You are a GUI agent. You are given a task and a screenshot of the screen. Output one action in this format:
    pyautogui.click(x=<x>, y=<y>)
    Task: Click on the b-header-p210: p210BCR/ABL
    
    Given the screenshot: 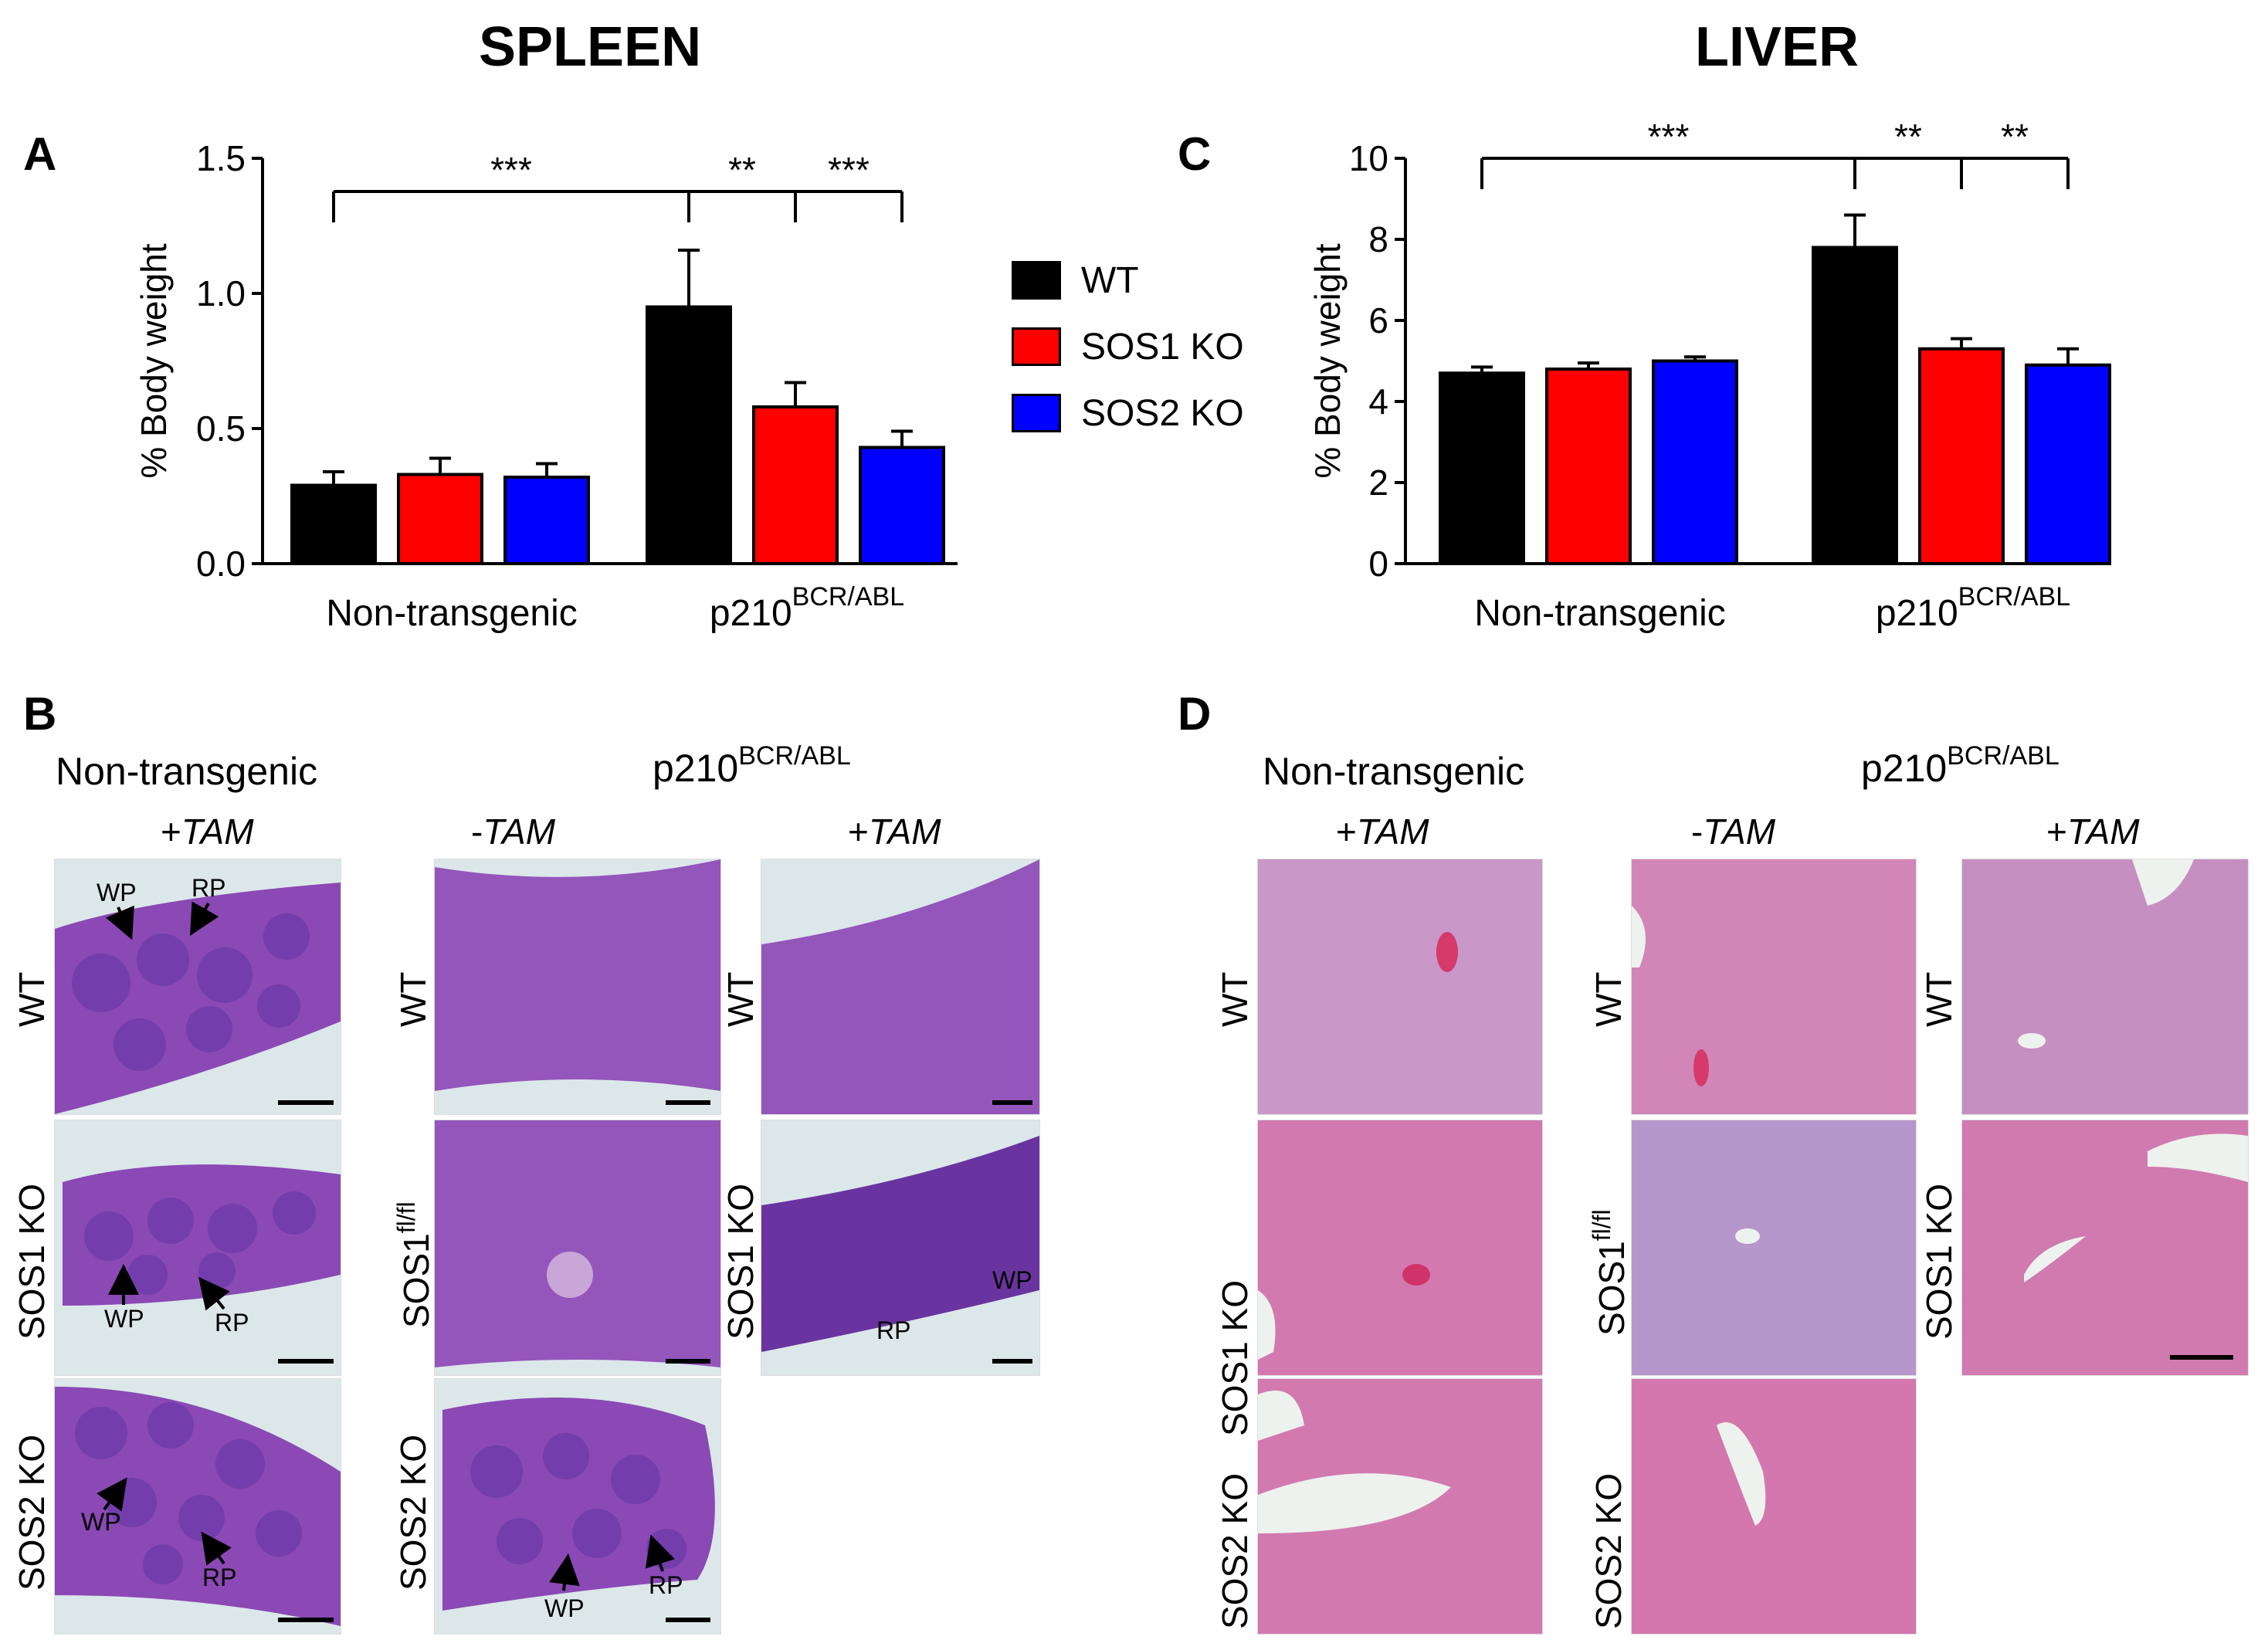 What is the action you would take?
    pyautogui.click(x=752, y=766)
    